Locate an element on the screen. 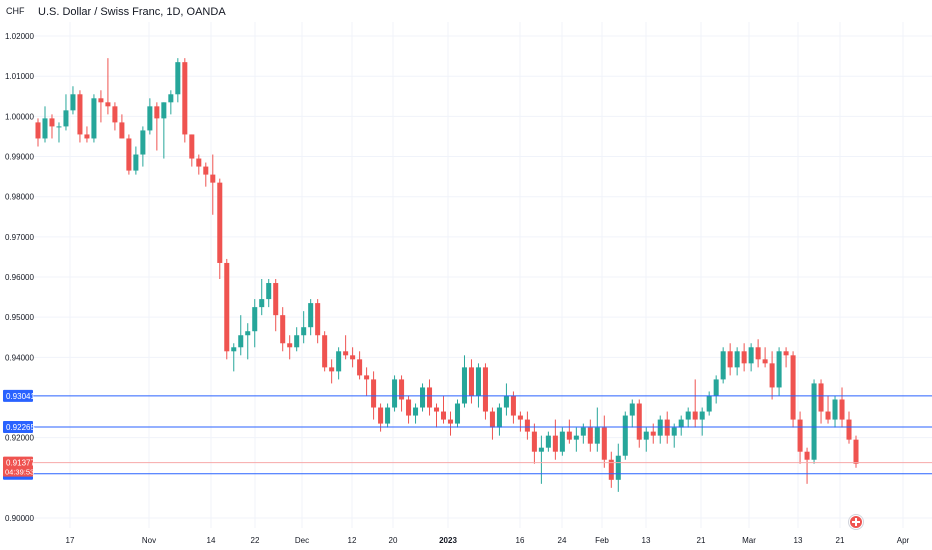 Image resolution: width=932 pixels, height=550 pixels. y-tick-label: 0.97000 is located at coordinates (19, 237).